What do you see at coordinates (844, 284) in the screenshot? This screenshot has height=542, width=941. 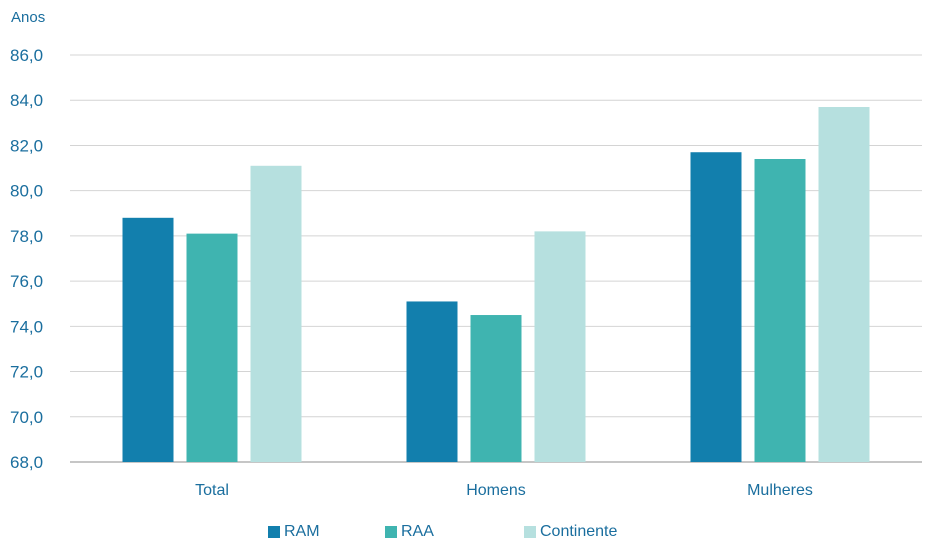 I see `bar-continente-mulheres` at bounding box center [844, 284].